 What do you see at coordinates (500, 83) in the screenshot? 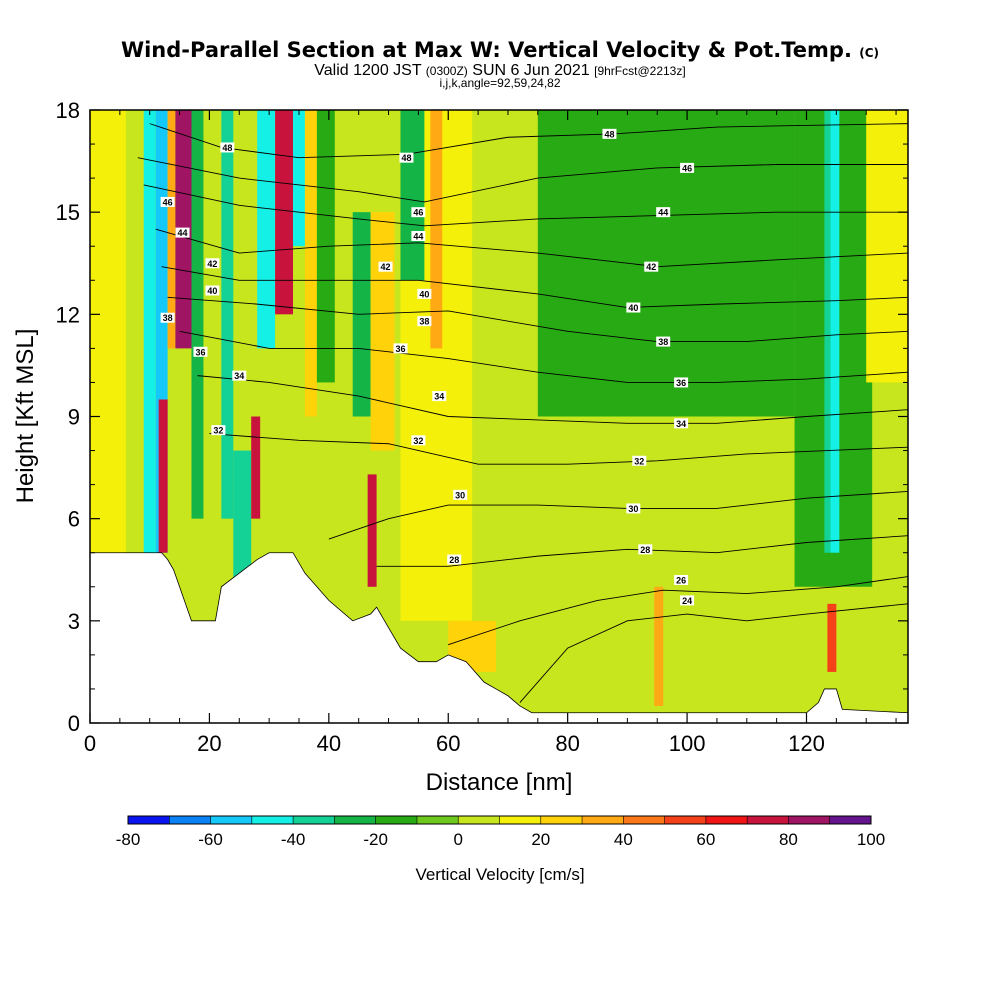
I see `chart-subtitle-indices: i,j,k,angle=92,59,24,82` at bounding box center [500, 83].